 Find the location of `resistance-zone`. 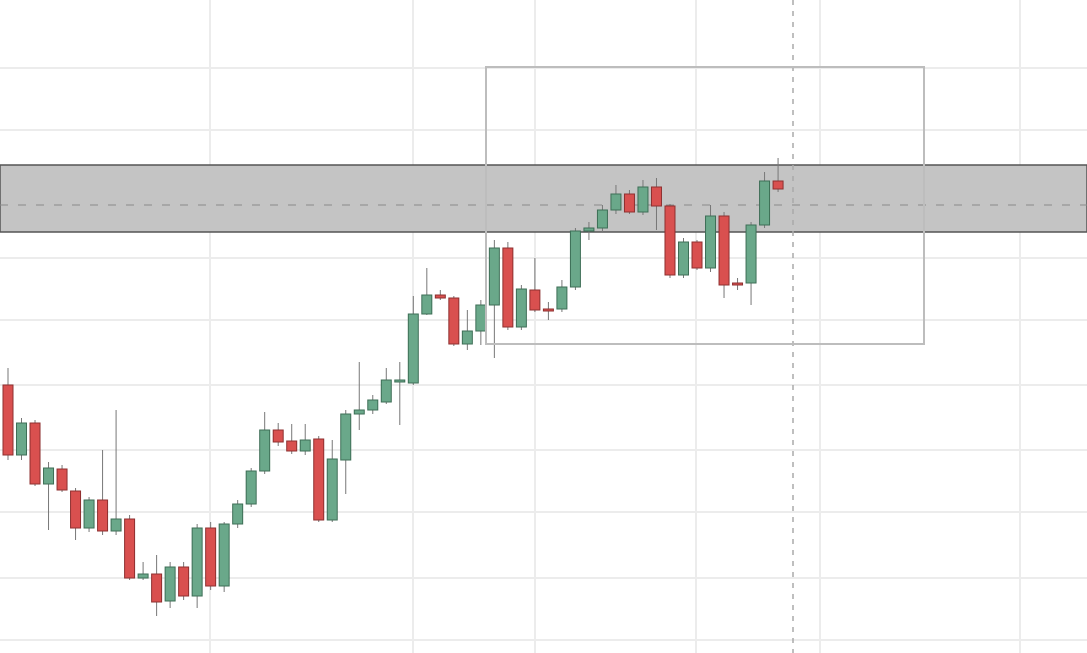

resistance-zone is located at coordinates (543, 198).